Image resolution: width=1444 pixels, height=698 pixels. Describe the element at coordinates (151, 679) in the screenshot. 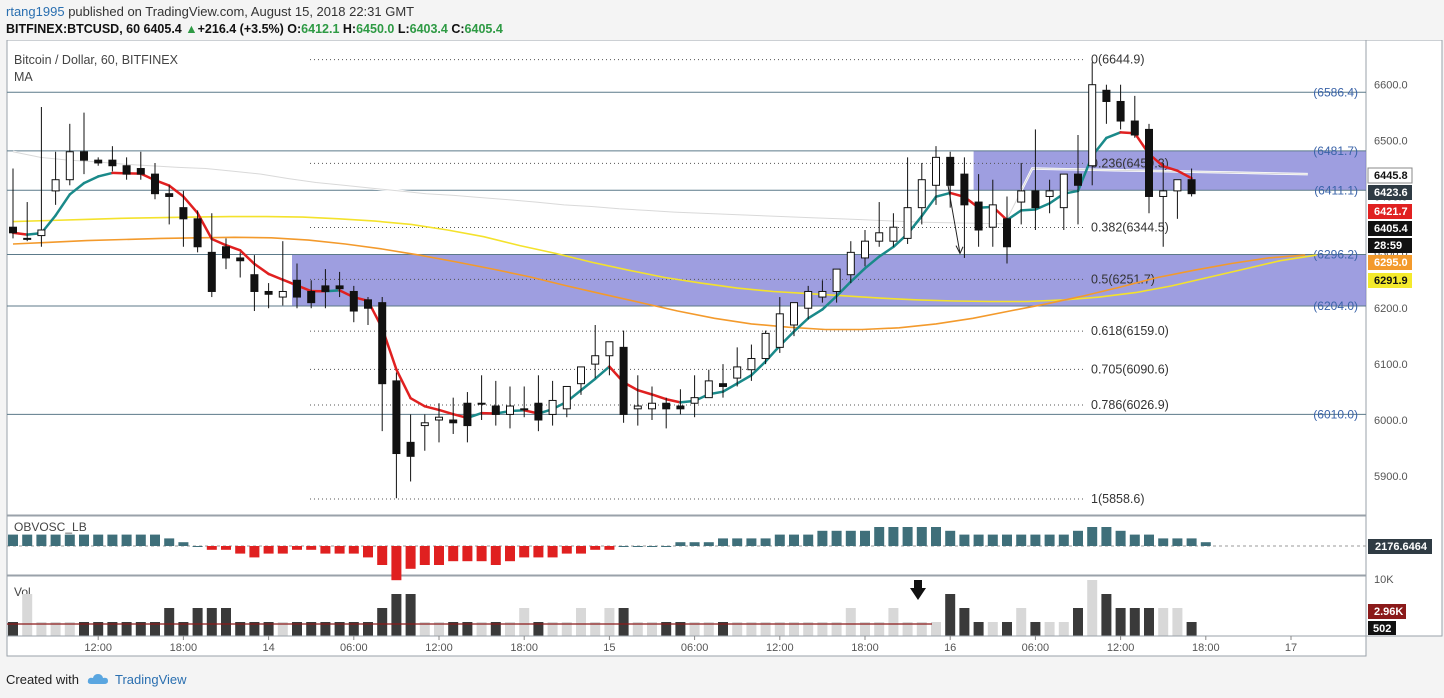

I see `tradingview-link: TradingView` at that location.